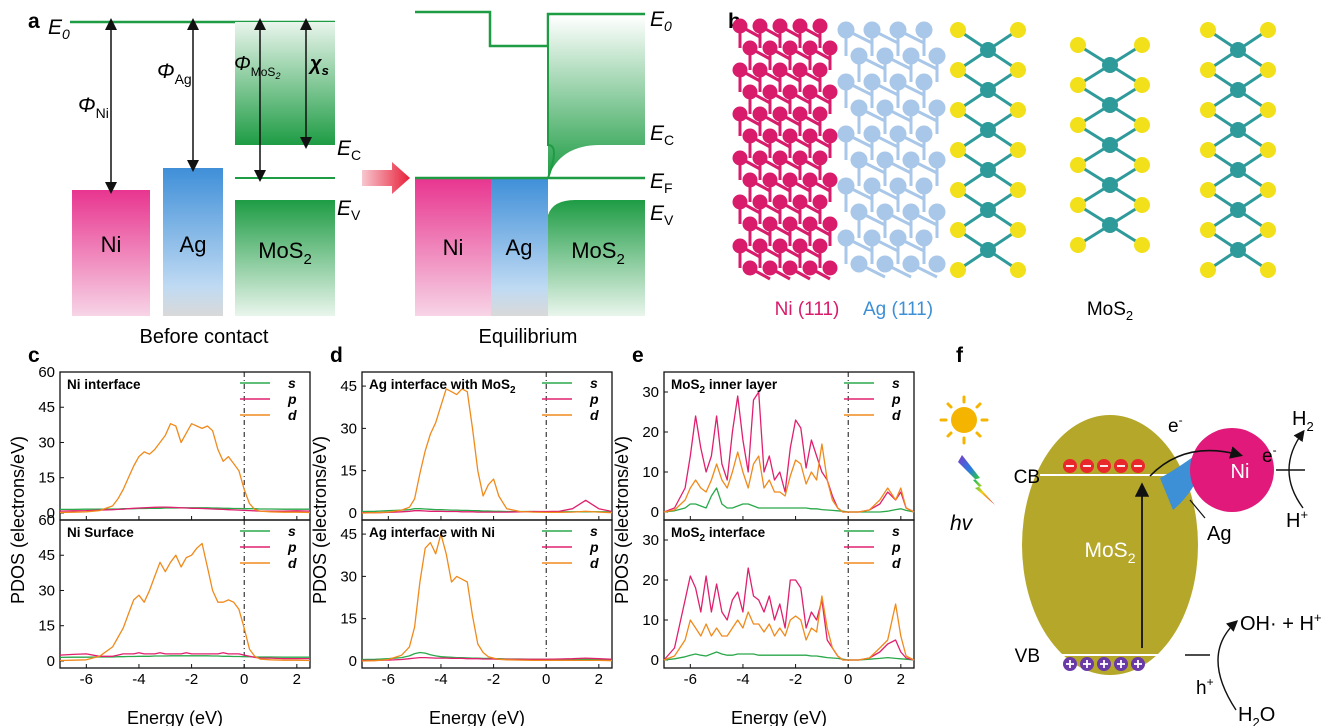  I want to click on series-line-s, so click(789, 500).